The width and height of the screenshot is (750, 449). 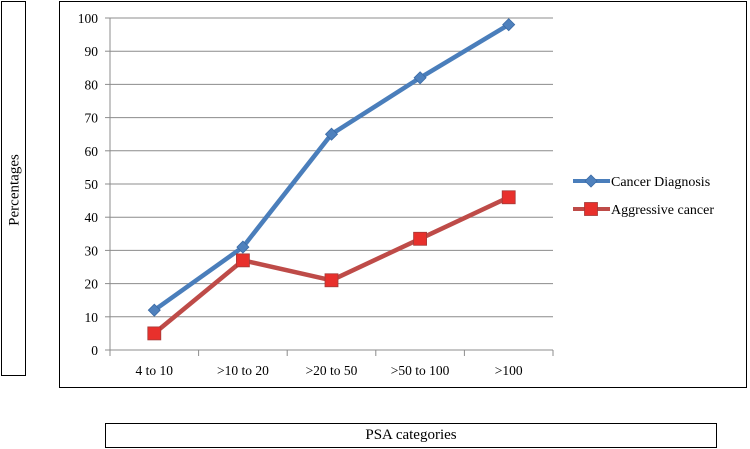 I want to click on x-tick-label: >10 to 20, so click(x=243, y=370).